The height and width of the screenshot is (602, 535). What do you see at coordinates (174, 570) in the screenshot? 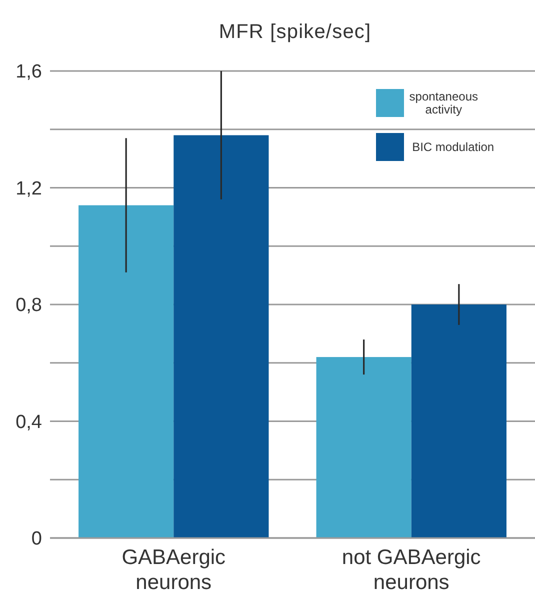
I see `x-tick-label: GABAergic neurons` at bounding box center [174, 570].